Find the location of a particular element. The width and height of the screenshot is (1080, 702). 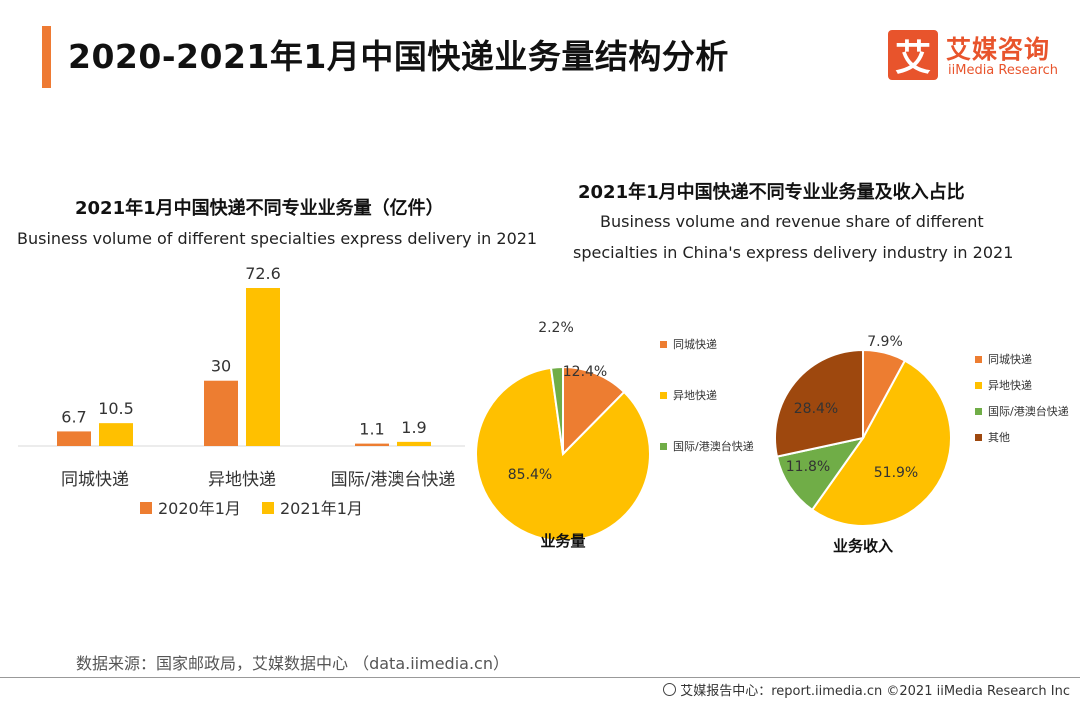

pie-legend-label: 其他 is located at coordinates (999, 437).